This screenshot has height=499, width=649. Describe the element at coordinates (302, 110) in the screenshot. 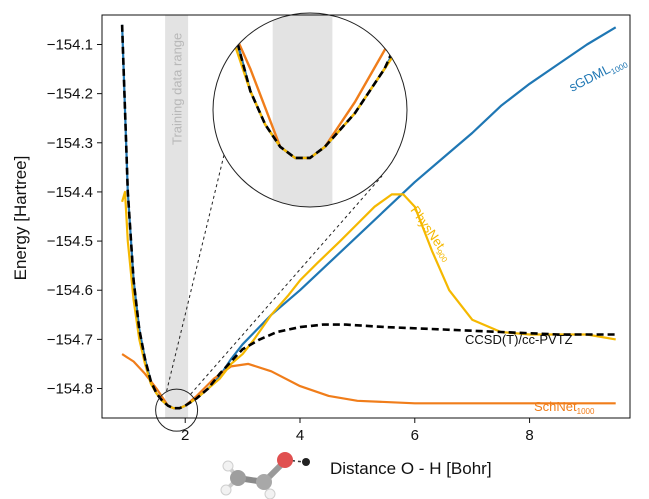

I see `inset-training-band` at that location.